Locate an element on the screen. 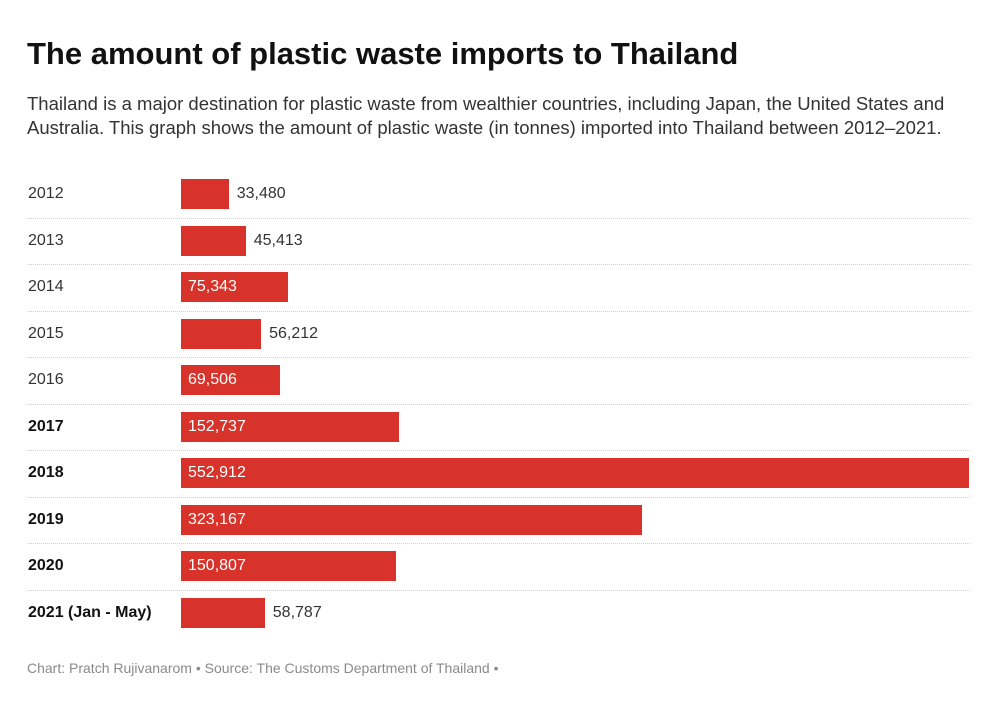 The image size is (990, 716). value-label: 150,807 is located at coordinates (217, 566).